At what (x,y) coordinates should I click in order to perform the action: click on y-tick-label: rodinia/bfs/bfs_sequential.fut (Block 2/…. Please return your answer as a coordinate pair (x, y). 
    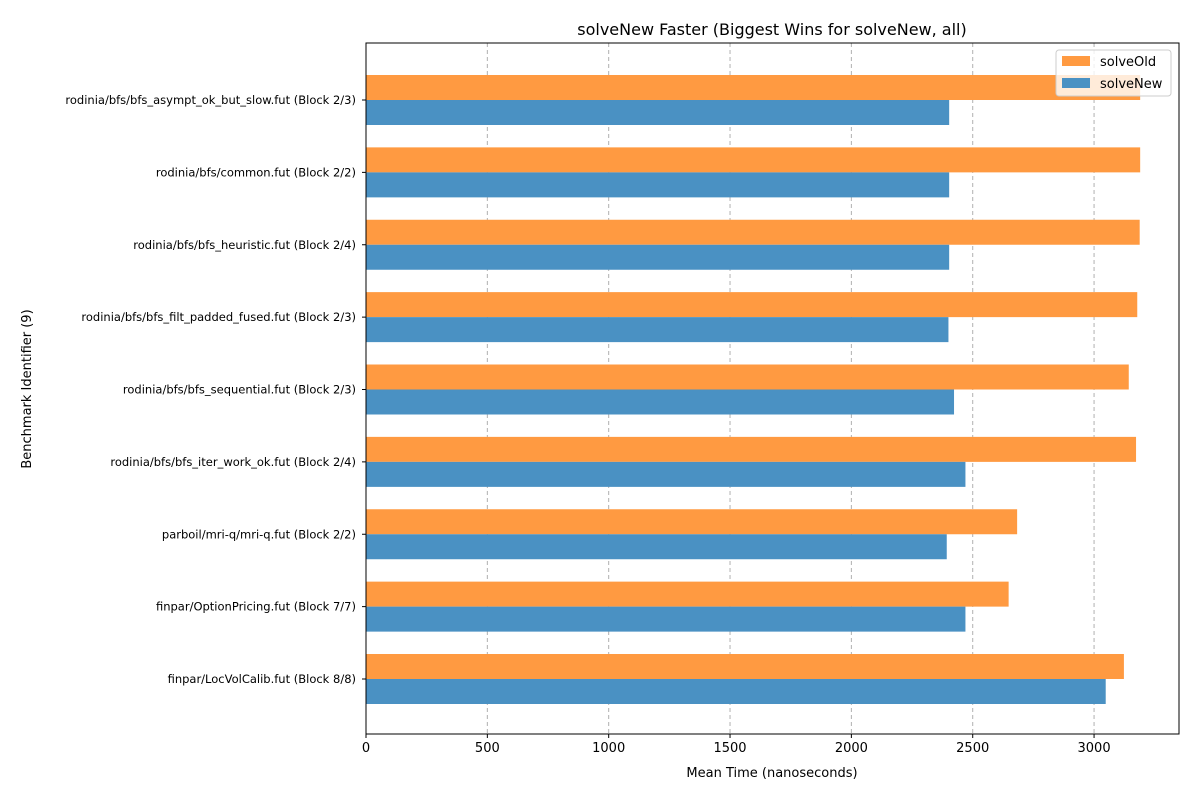
    Looking at the image, I should click on (239, 390).